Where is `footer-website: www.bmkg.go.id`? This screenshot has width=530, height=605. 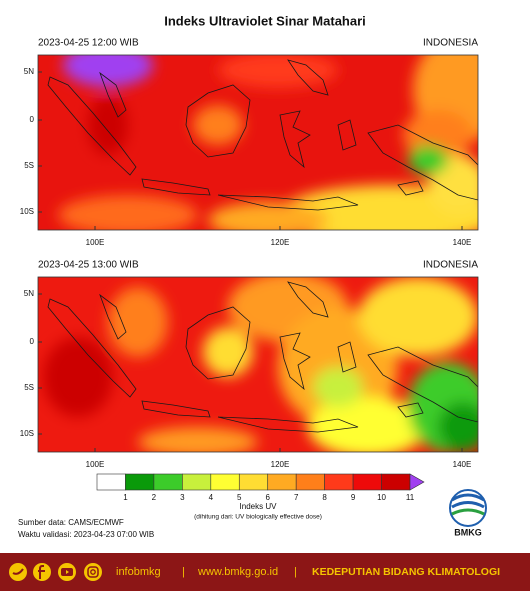
footer-website: www.bmkg.go.id is located at coordinates (237, 572).